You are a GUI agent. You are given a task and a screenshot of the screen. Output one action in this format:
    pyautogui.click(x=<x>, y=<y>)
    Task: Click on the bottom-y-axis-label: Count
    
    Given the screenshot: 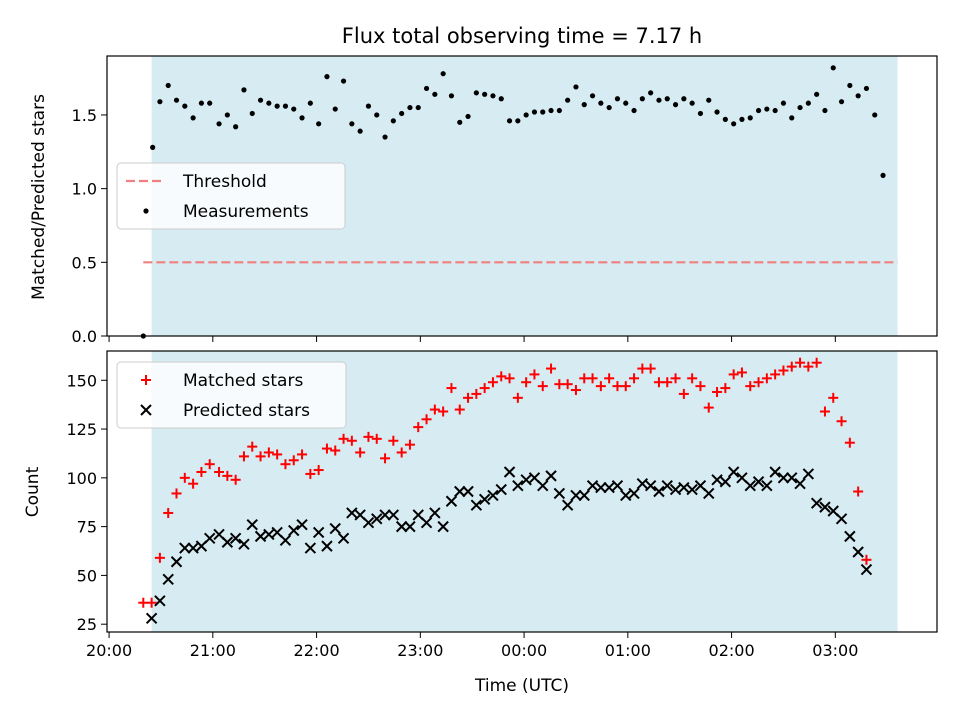 What is the action you would take?
    pyautogui.click(x=33, y=491)
    